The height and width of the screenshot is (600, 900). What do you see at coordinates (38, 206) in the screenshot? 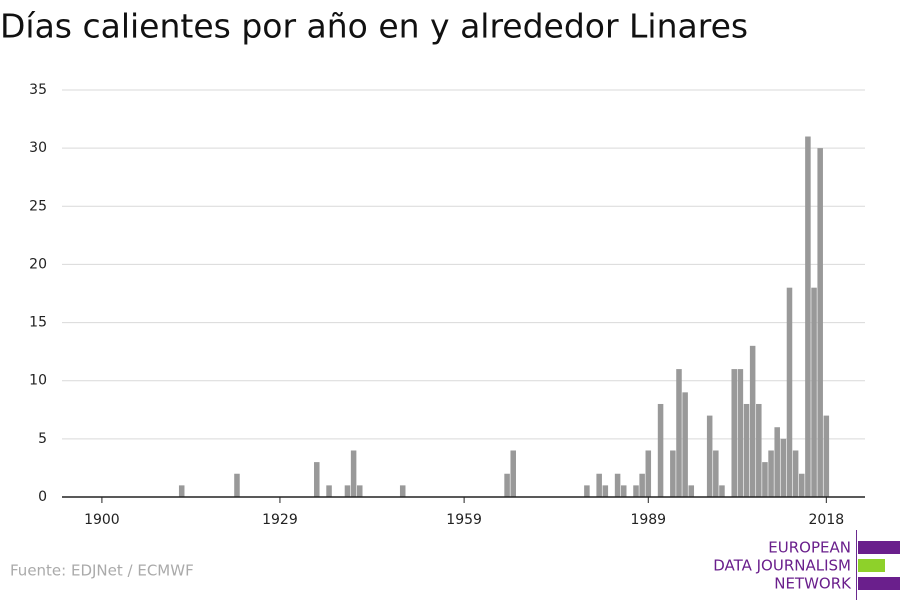
I see `y-tick-label: 25` at bounding box center [38, 206].